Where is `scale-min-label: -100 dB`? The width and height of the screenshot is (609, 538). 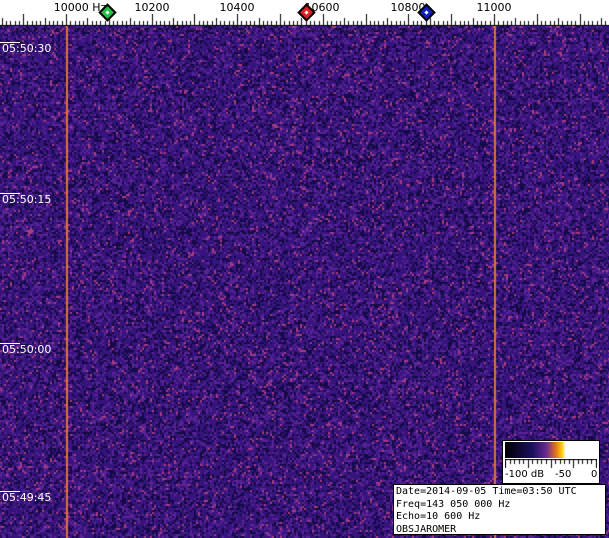
scale-min-label: -100 dB is located at coordinates (525, 474).